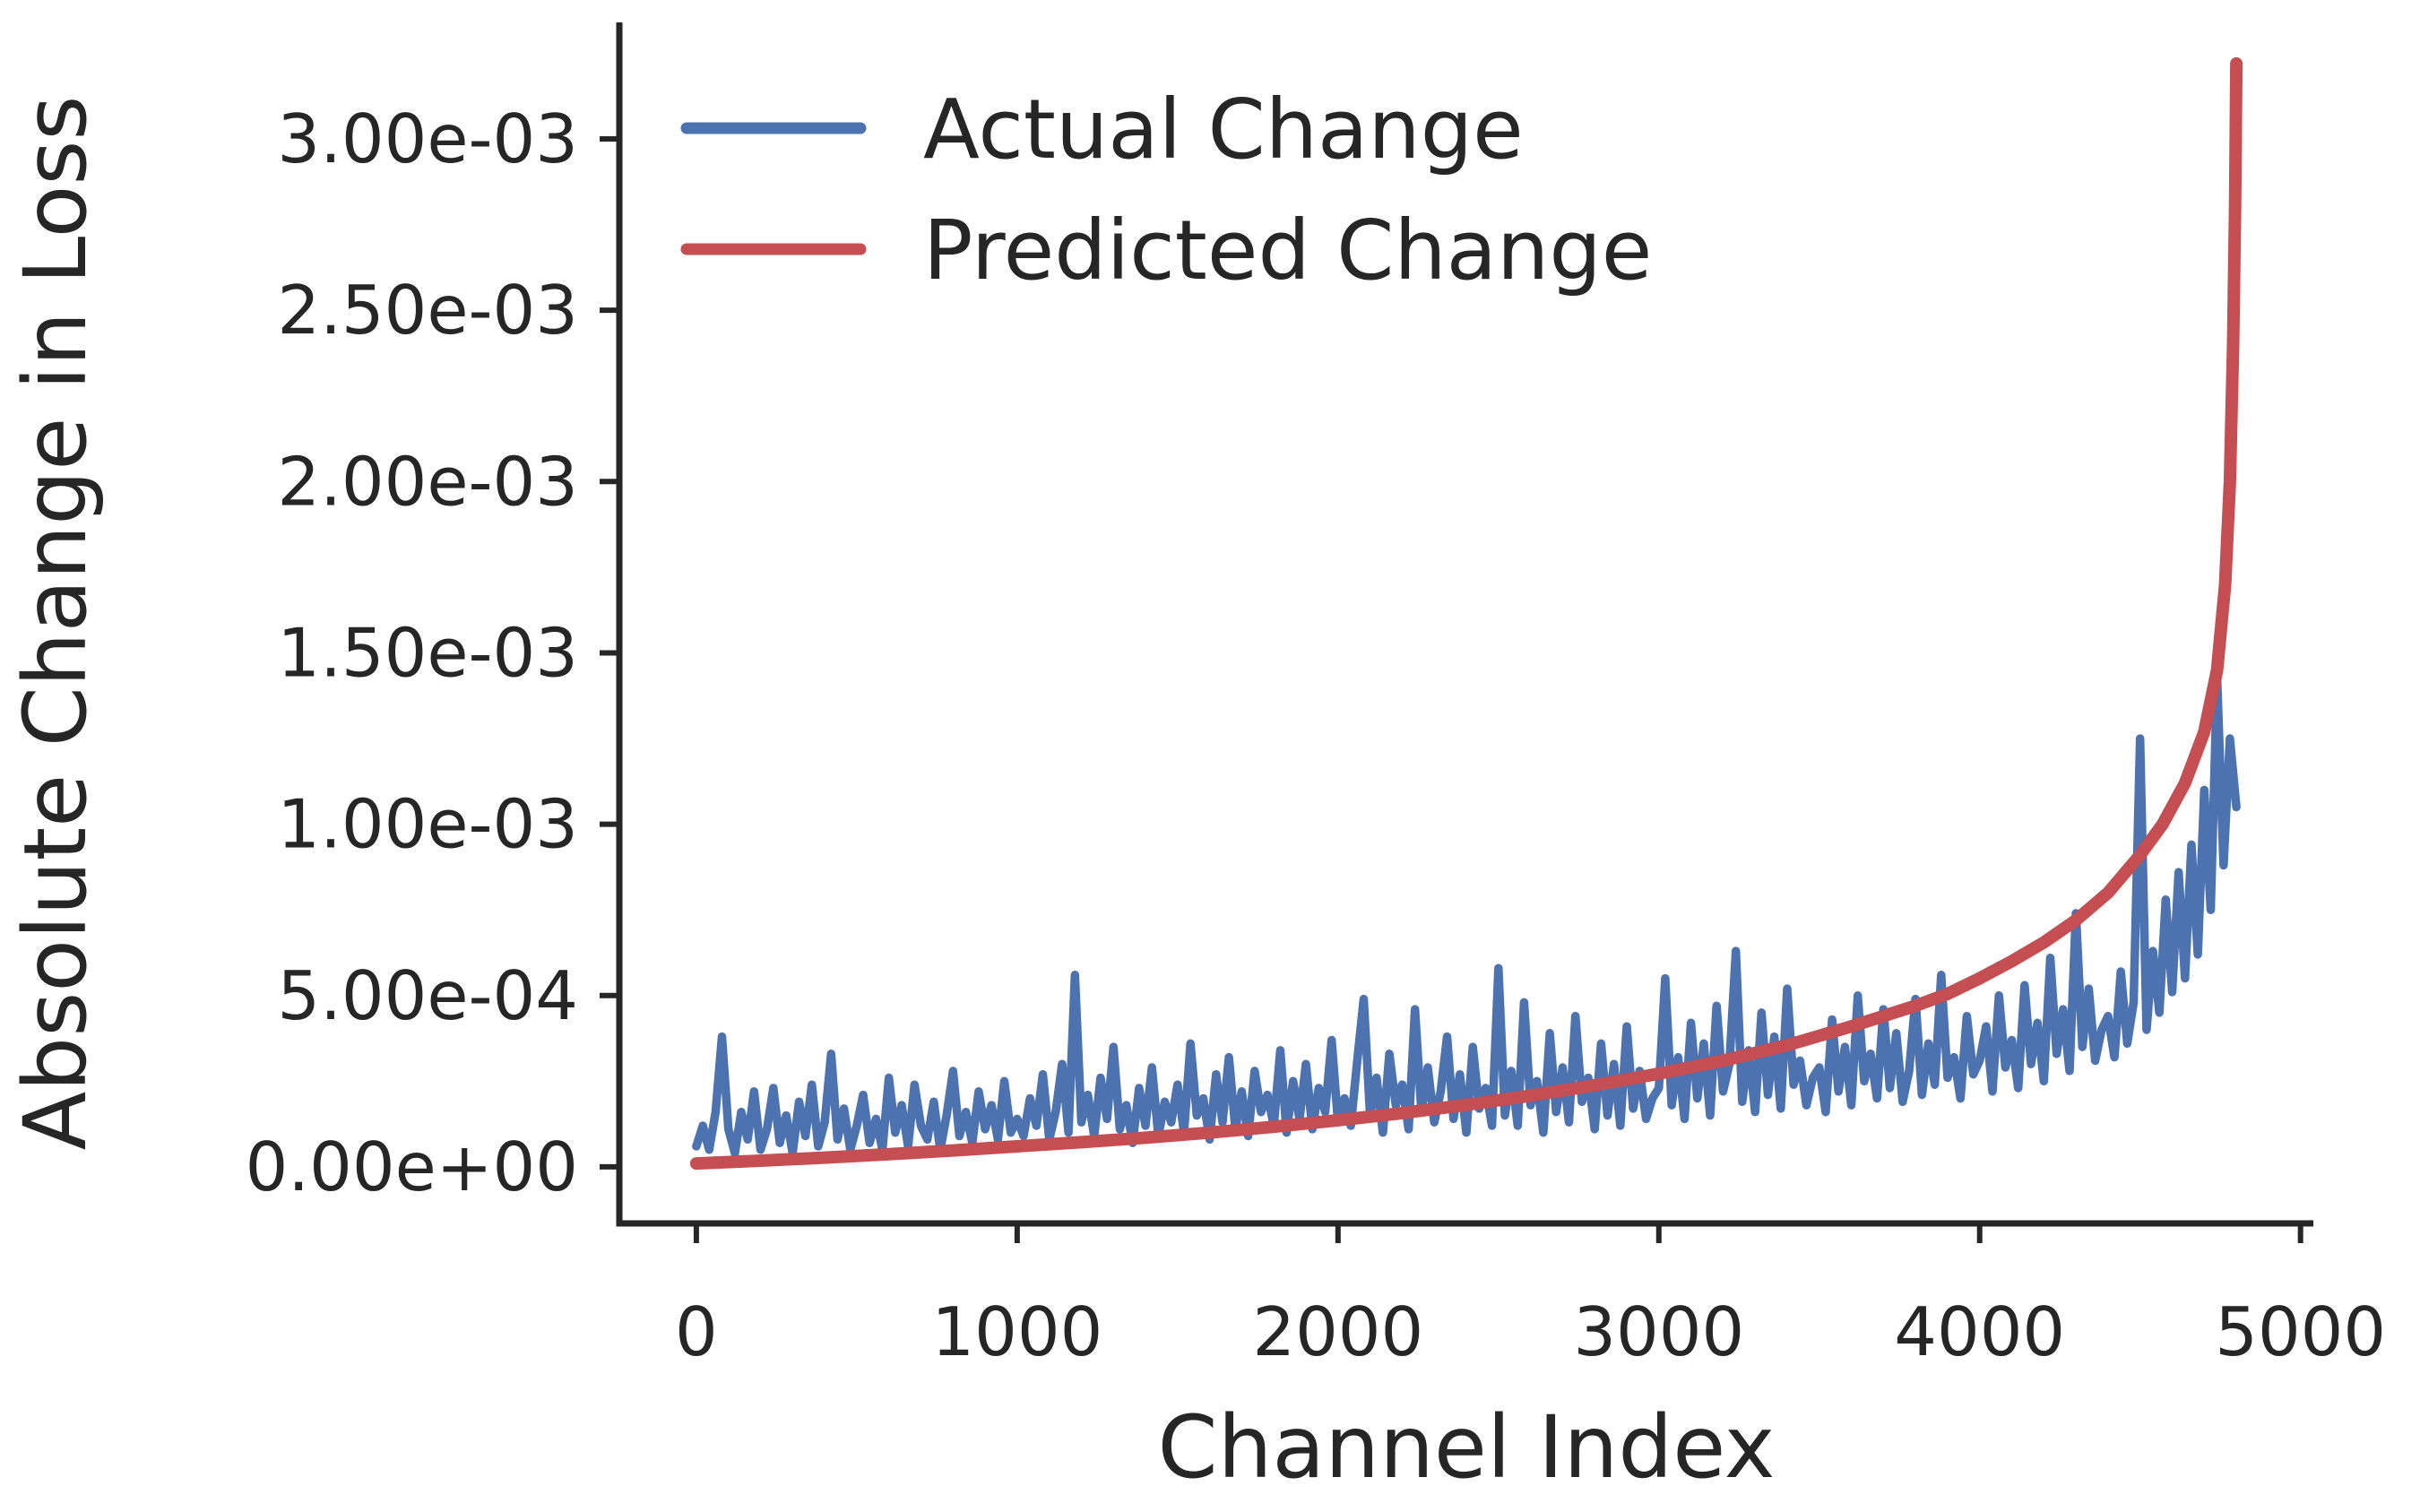 The image size is (2420, 1512). What do you see at coordinates (1658, 1331) in the screenshot?
I see `x-tick-label: 3000` at bounding box center [1658, 1331].